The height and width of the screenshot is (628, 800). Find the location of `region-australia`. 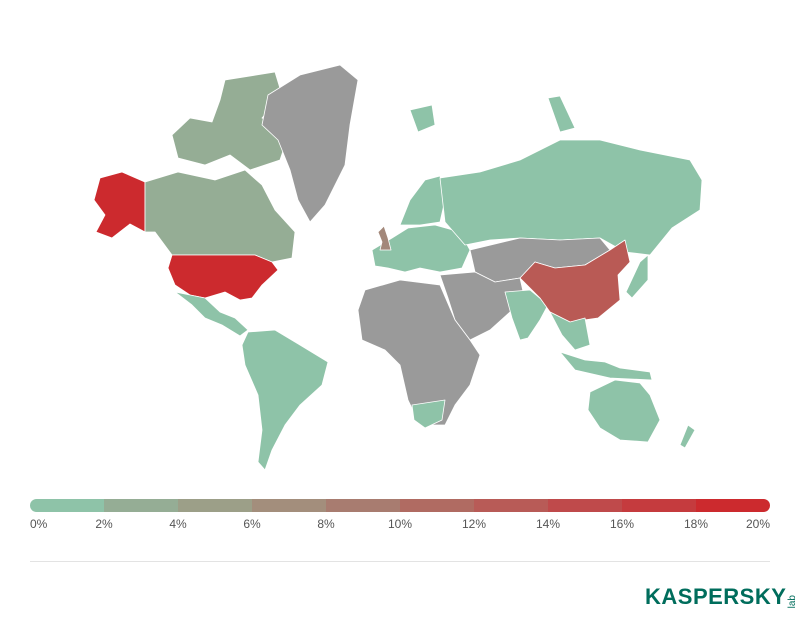

region-australia is located at coordinates (624, 411).